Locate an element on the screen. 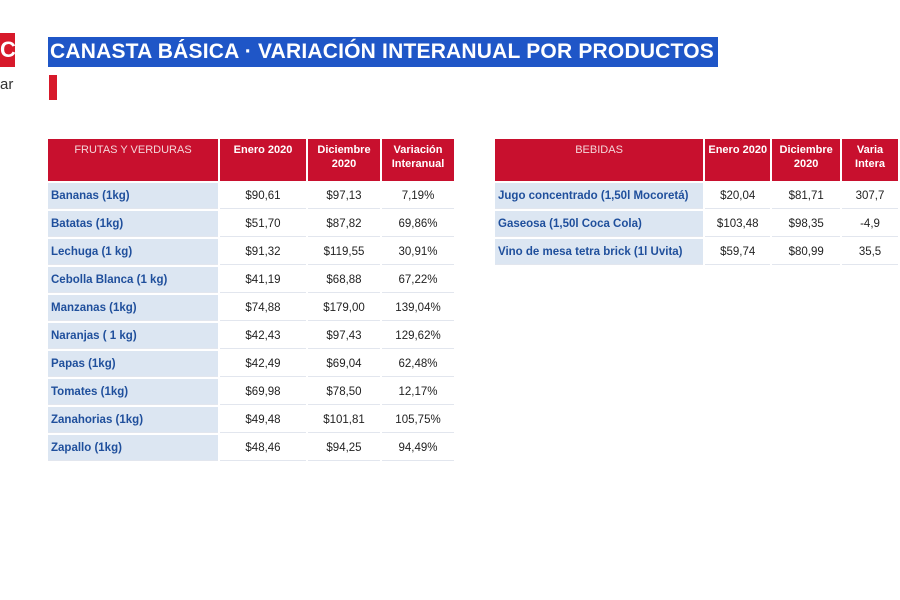  value-cell: $41,19 is located at coordinates (263, 280).